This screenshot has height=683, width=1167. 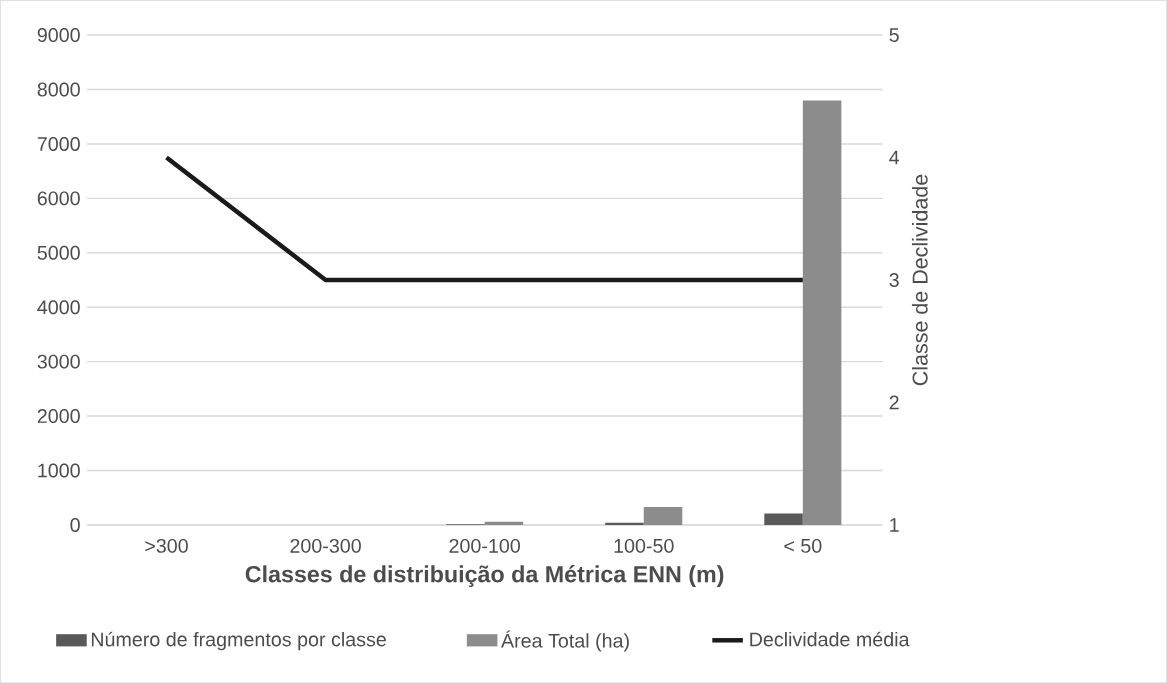 What do you see at coordinates (58, 361) in the screenshot?
I see `y-tick-label: 3000` at bounding box center [58, 361].